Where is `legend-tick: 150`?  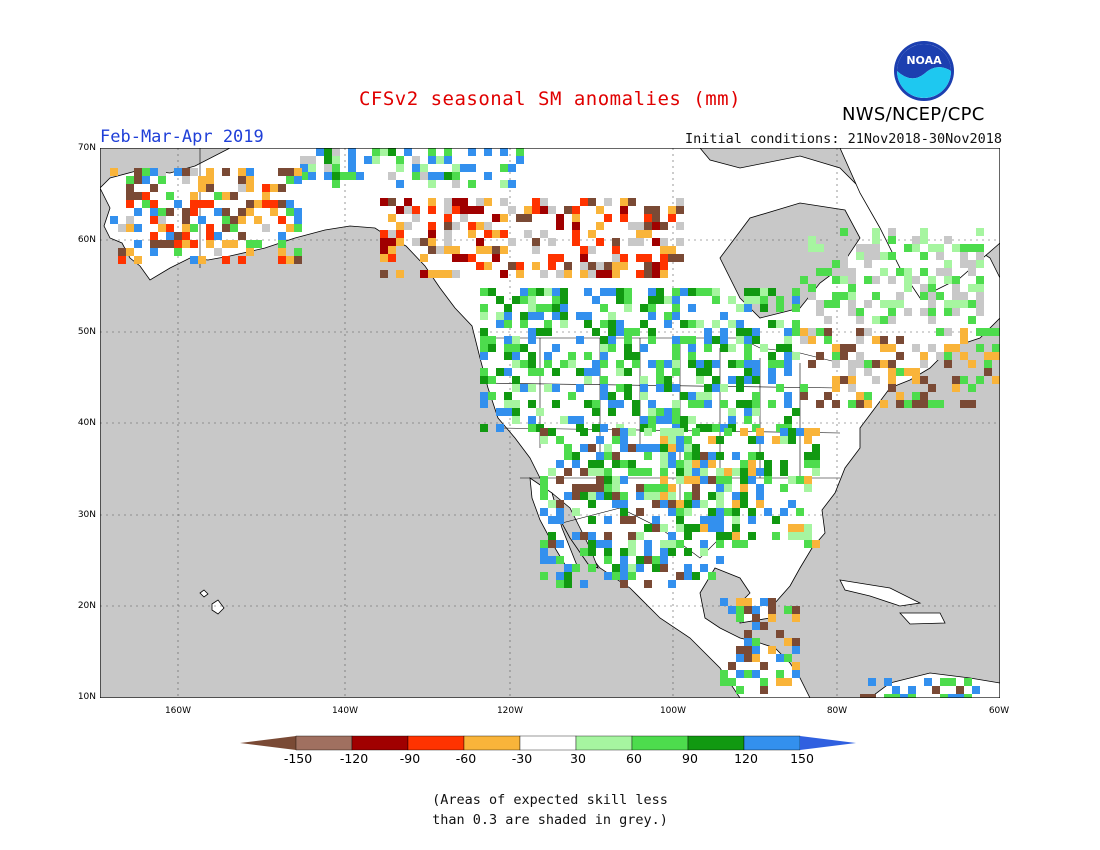
legend-tick: 150 is located at coordinates (802, 758).